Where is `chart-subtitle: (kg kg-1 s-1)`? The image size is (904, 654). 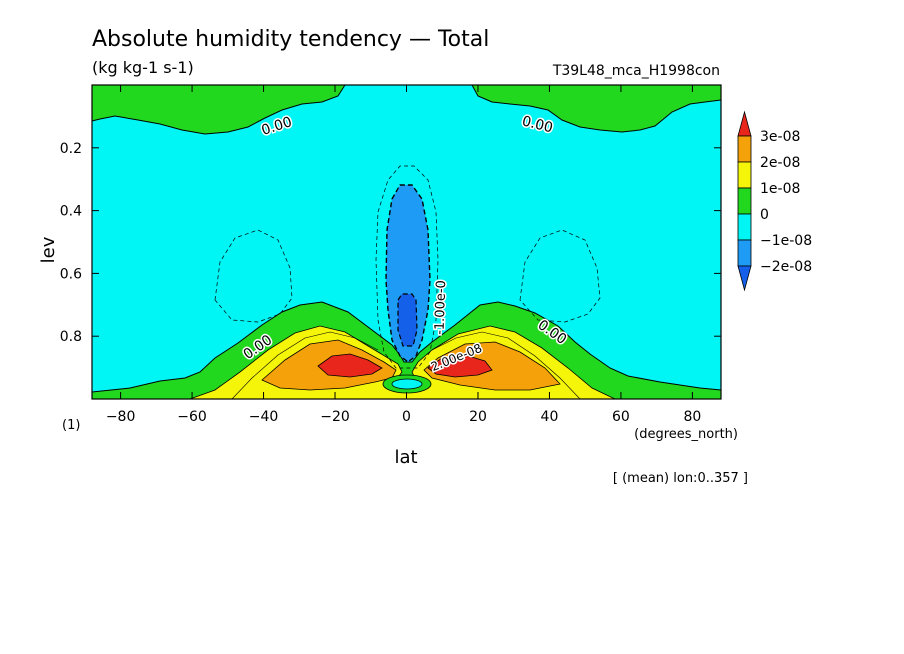 chart-subtitle: (kg kg-1 s-1) is located at coordinates (143, 67).